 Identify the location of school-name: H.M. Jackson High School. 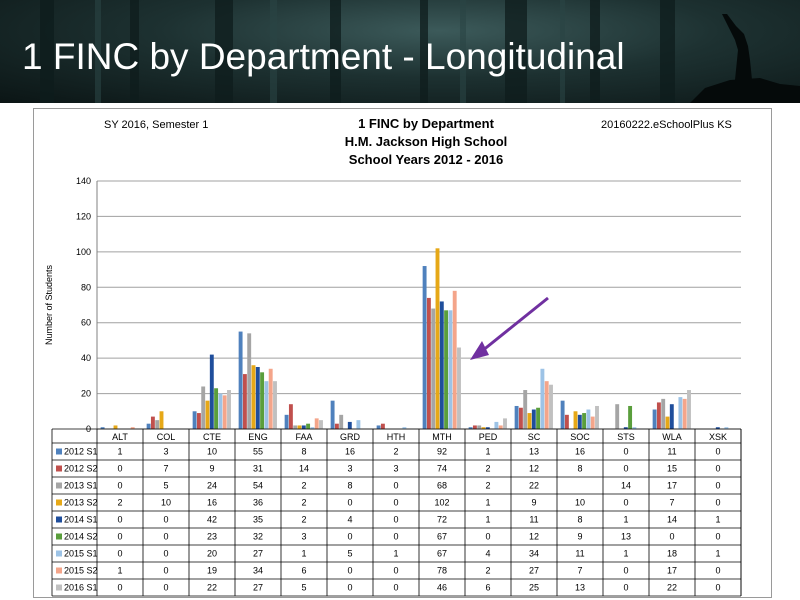
(426, 141).